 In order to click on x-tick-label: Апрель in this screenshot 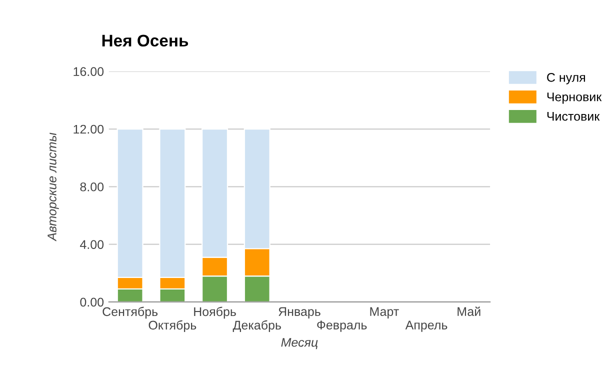, I will do `click(426, 326)`.